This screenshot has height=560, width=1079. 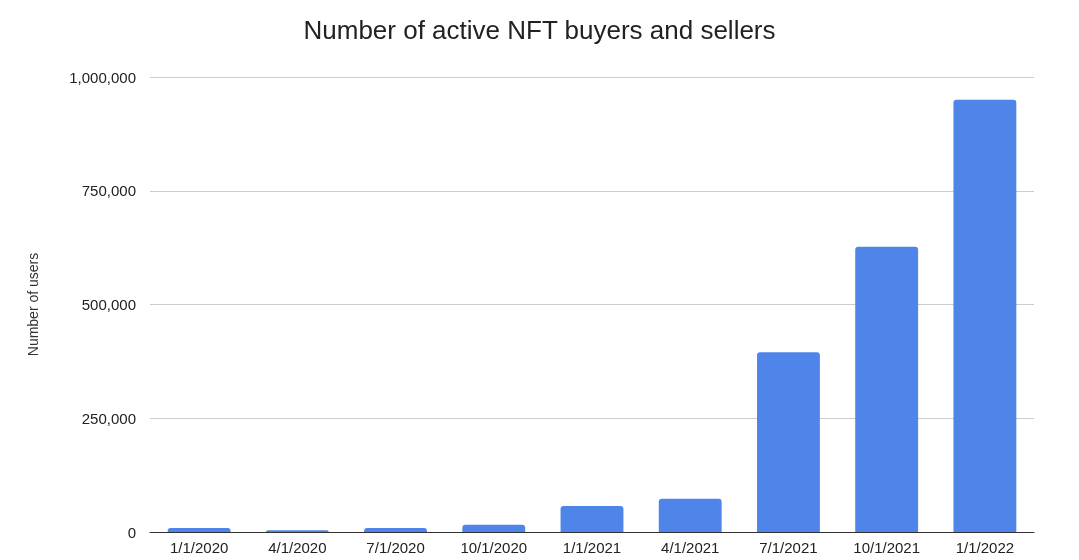 I want to click on y-axis-title: Number of users, so click(x=33, y=304).